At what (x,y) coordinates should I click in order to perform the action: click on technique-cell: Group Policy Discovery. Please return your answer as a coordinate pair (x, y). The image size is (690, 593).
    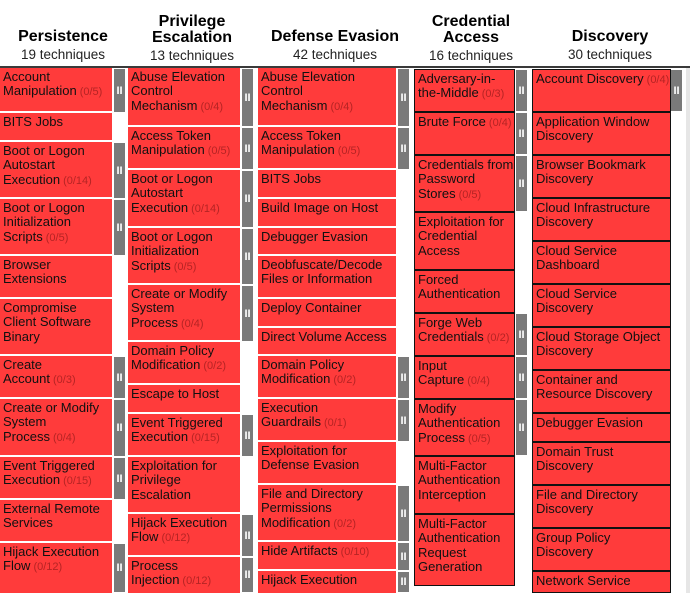
    Looking at the image, I should click on (601, 549).